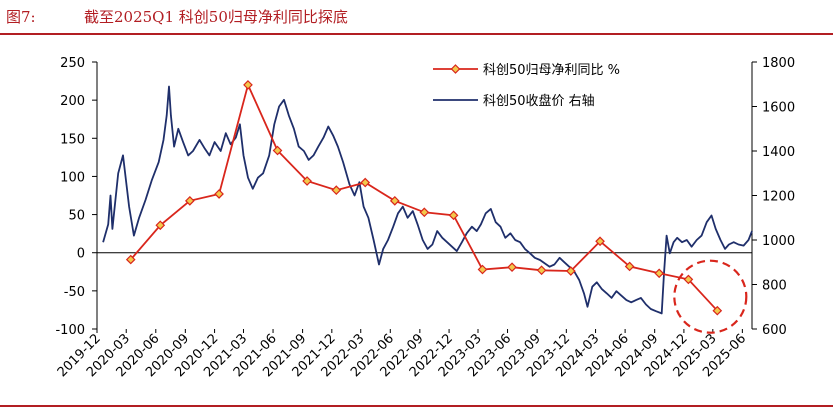 Image resolution: width=833 pixels, height=416 pixels. Describe the element at coordinates (416, 406) in the screenshot. I see `footer-divider` at that location.